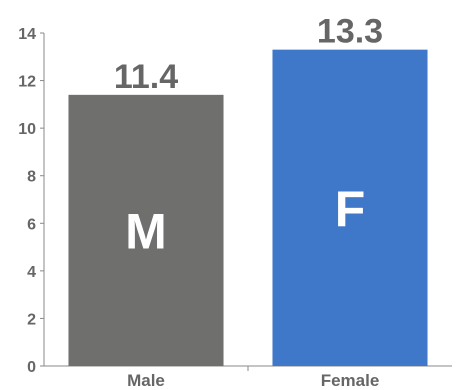  What do you see at coordinates (31, 319) in the screenshot?
I see `y-tick-label: 2` at bounding box center [31, 319].